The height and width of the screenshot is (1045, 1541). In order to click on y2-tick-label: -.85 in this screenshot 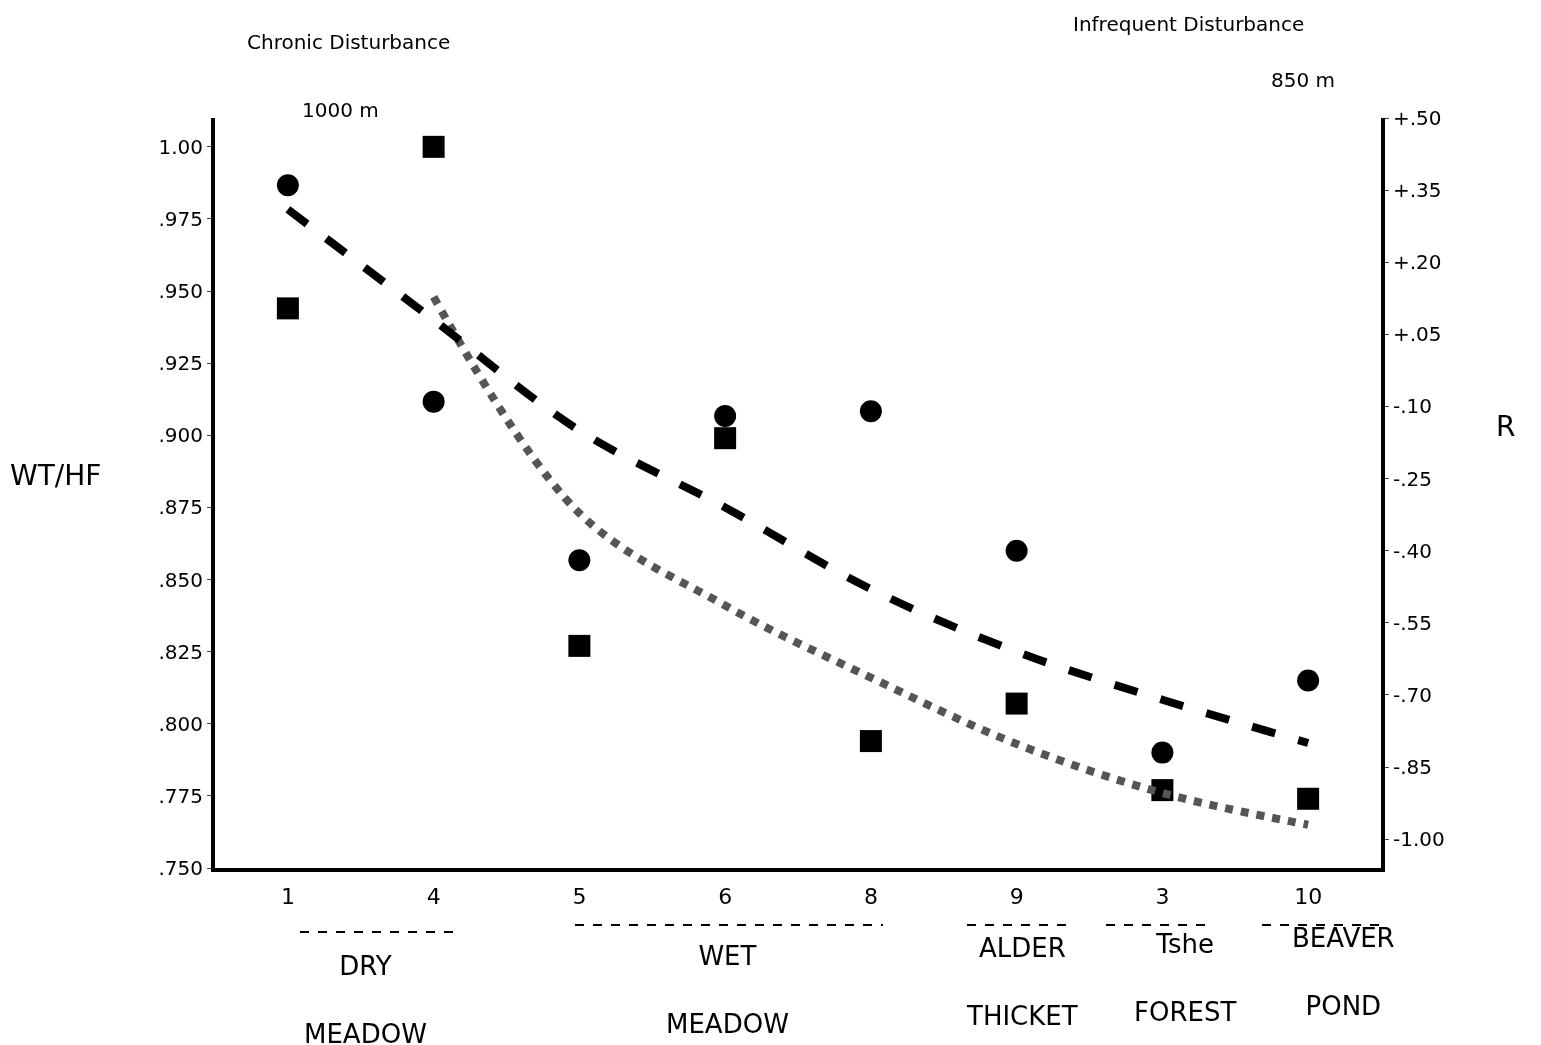, I will do `click(1413, 767)`.